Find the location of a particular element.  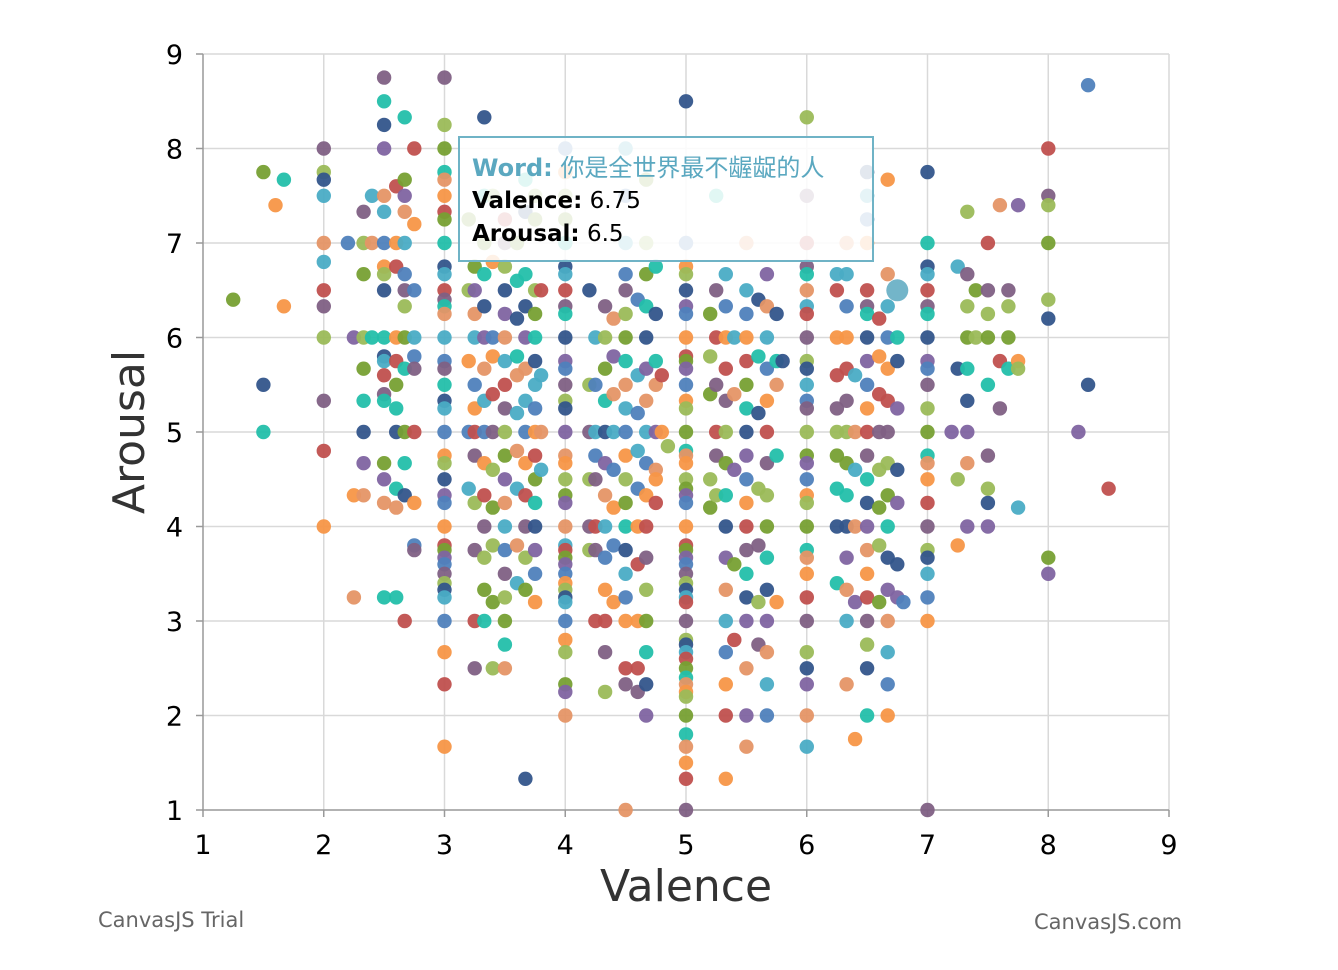

canvasjs-link-credit: CanvasJS.com is located at coordinates (1108, 922).